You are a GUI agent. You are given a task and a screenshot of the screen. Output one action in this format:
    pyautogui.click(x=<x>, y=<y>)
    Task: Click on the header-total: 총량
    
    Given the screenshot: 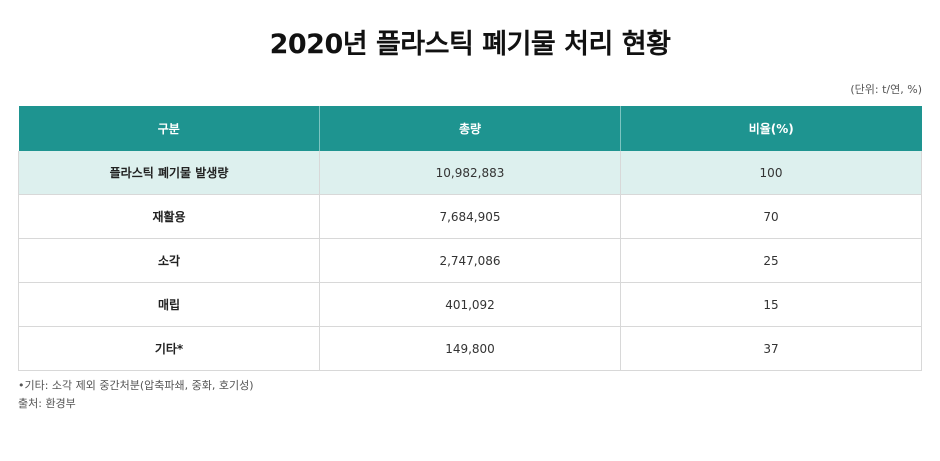 What is the action you would take?
    pyautogui.click(x=470, y=128)
    